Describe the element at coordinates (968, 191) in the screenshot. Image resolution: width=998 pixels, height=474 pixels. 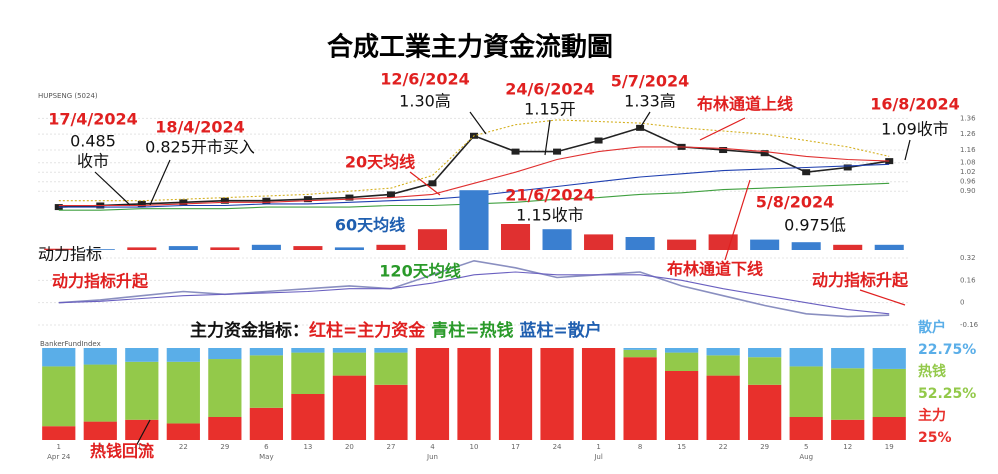
I see `y-tick-label: 0.90` at that location.